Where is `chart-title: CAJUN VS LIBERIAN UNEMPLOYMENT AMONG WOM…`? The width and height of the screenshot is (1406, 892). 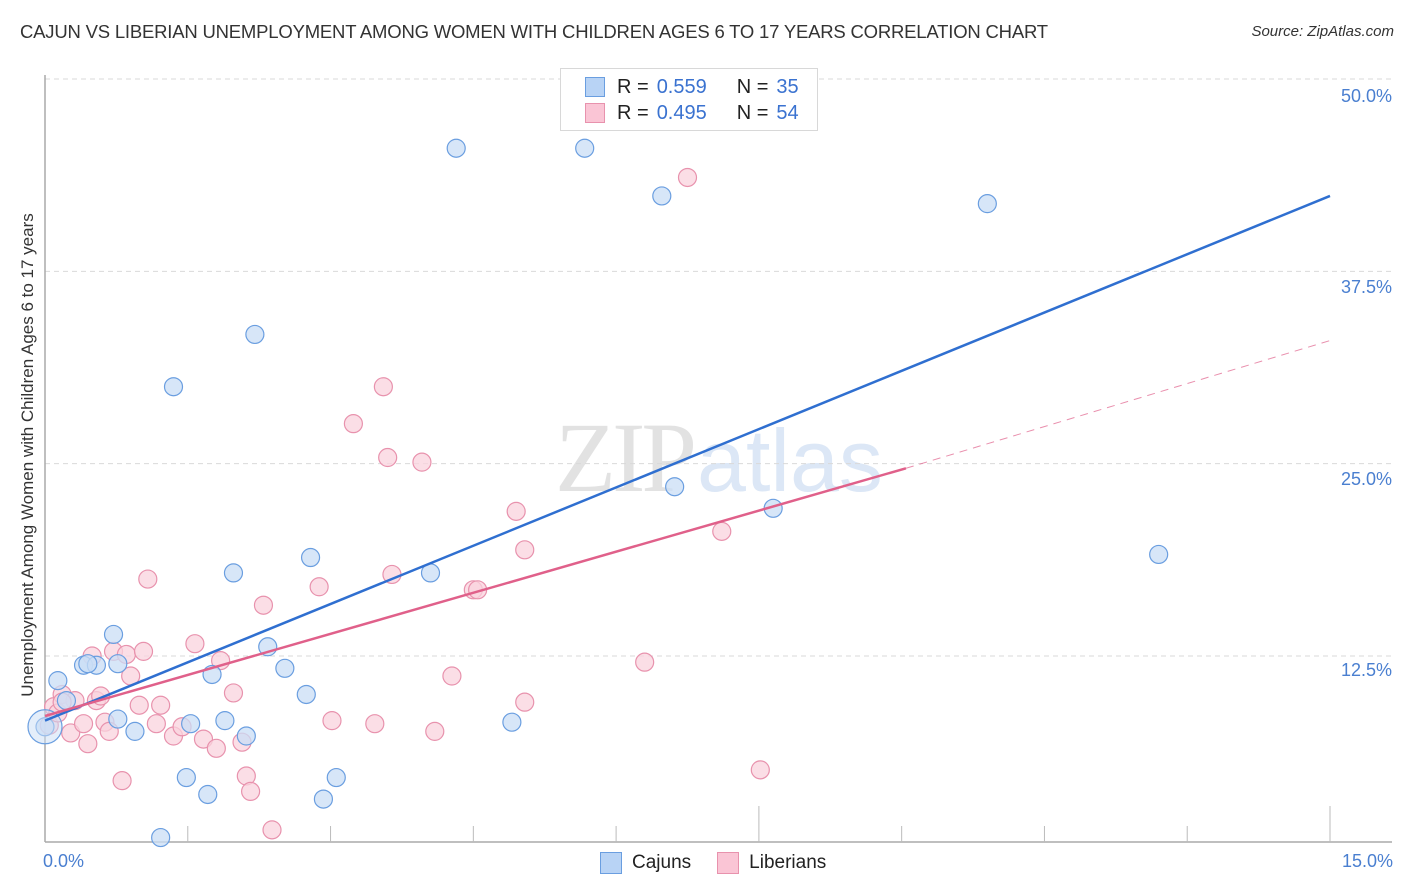 chart-title: CAJUN VS LIBERIAN UNEMPLOYMENT AMONG WOM… is located at coordinates (534, 31).